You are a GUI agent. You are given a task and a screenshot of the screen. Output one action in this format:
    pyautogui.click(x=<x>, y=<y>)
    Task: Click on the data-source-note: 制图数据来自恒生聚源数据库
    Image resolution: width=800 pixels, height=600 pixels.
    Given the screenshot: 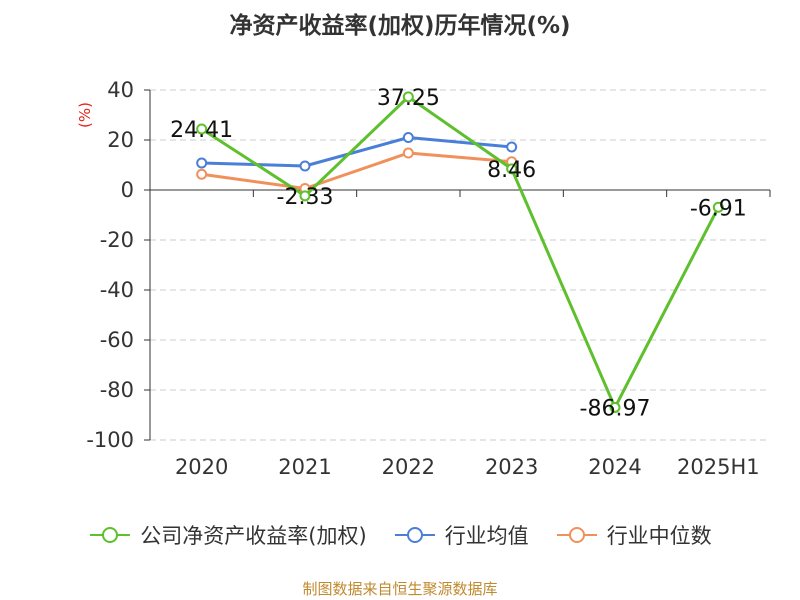 What is the action you would take?
    pyautogui.click(x=400, y=589)
    